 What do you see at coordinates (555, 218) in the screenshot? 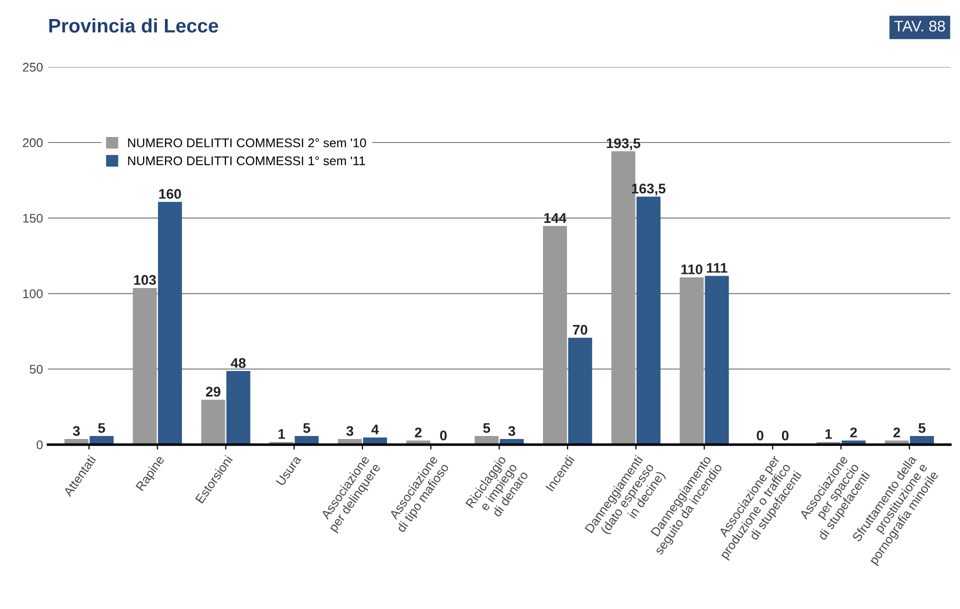
I see `data-label: 144` at bounding box center [555, 218].